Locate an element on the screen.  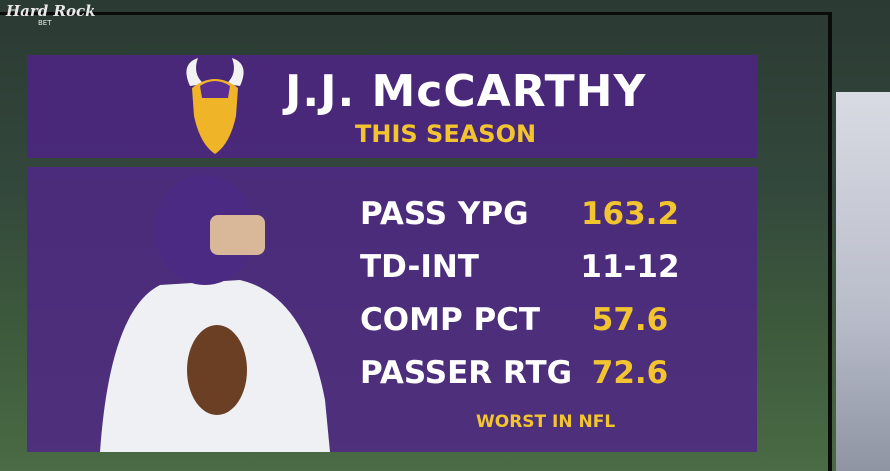
stat-label: PASS YPG is located at coordinates (444, 214).